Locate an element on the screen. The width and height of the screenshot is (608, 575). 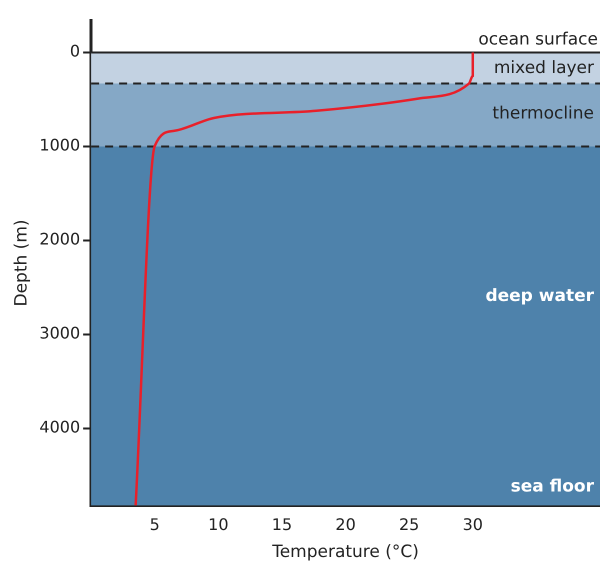
band-label: deep water is located at coordinates (540, 296).